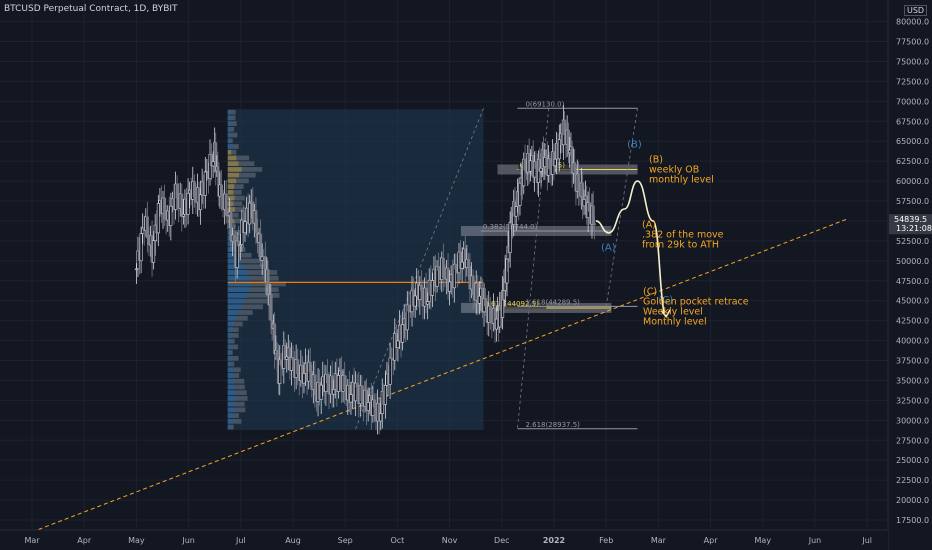 This screenshot has width=932, height=550. What do you see at coordinates (450, 540) in the screenshot?
I see `time-tick-label: Nov` at bounding box center [450, 540].